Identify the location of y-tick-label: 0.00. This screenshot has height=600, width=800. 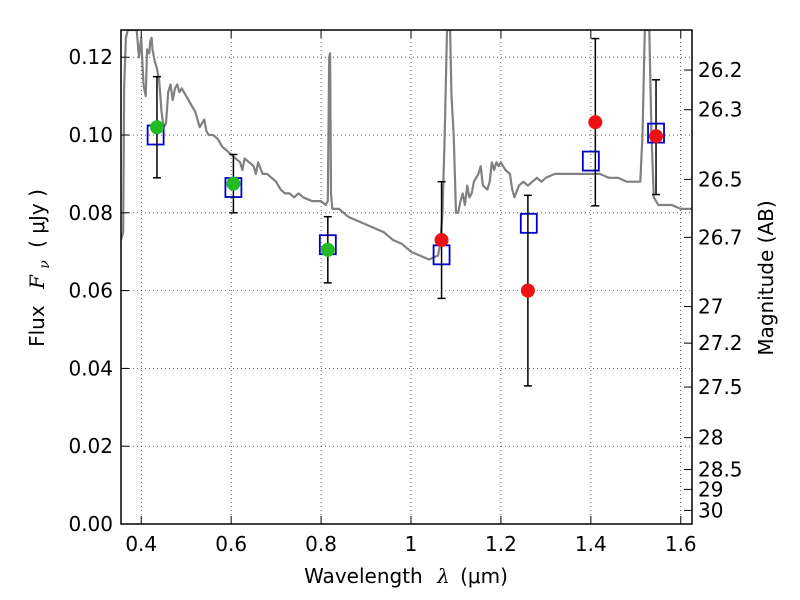
(90, 524).